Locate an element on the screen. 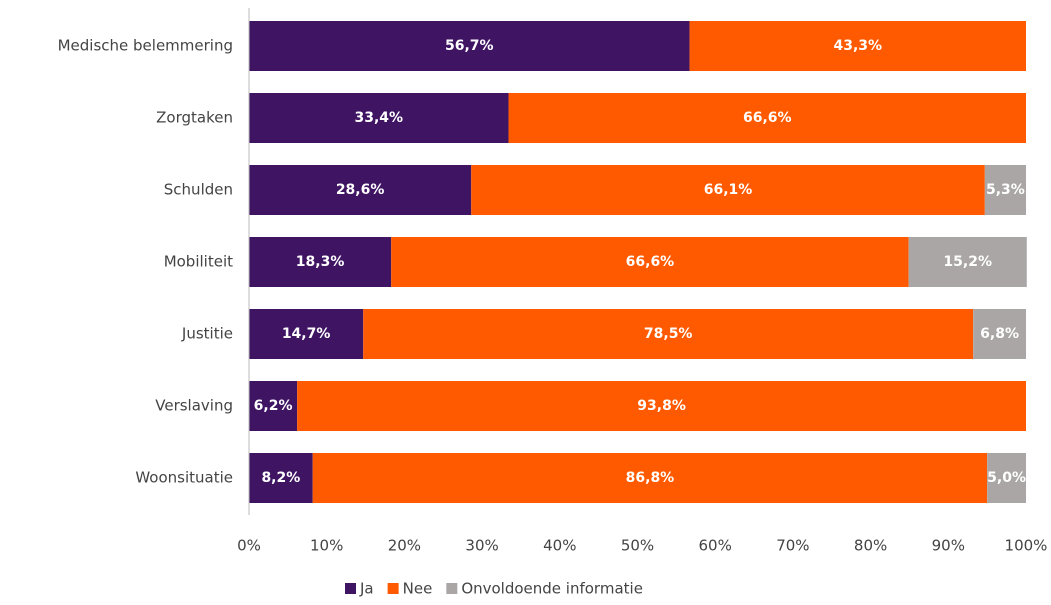  y-tick-label: Zorgtaken is located at coordinates (194, 118).